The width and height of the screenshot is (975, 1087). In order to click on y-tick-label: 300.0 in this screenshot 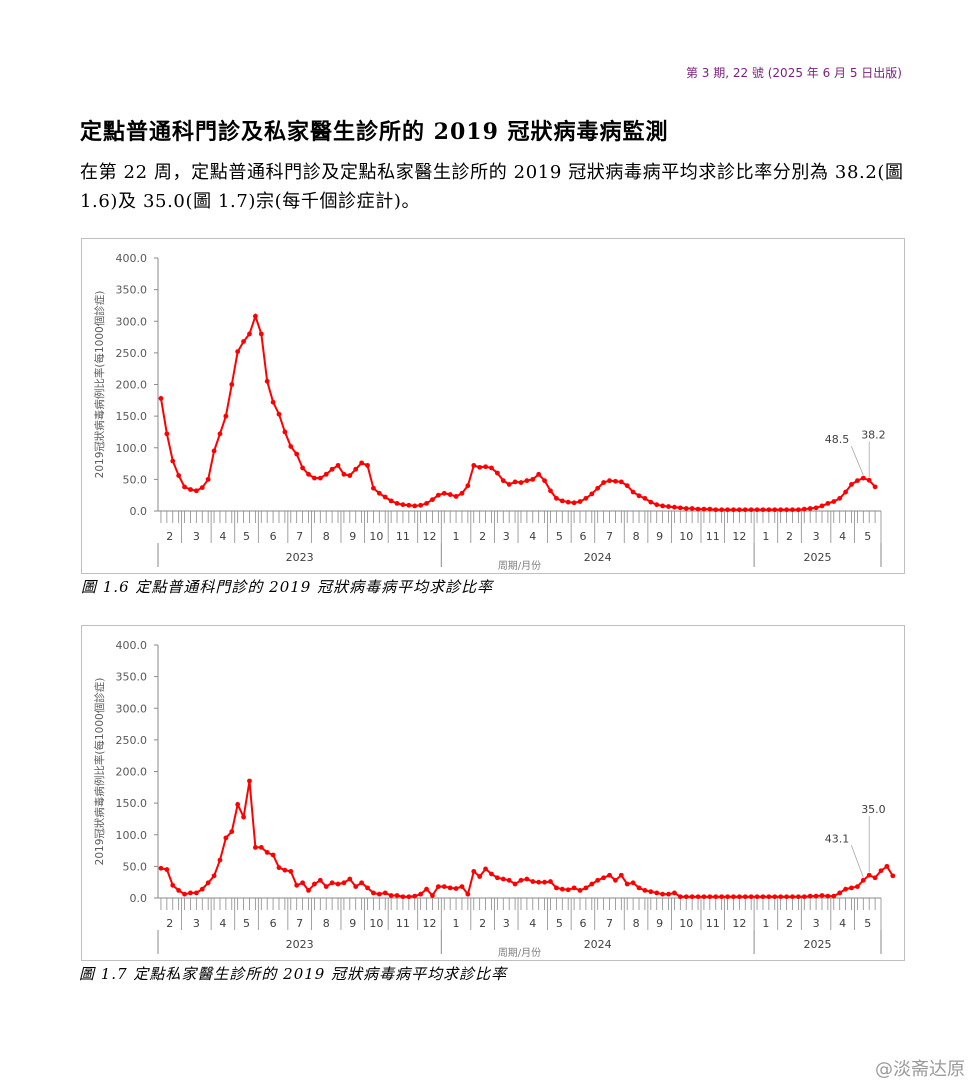, I will do `click(132, 321)`.